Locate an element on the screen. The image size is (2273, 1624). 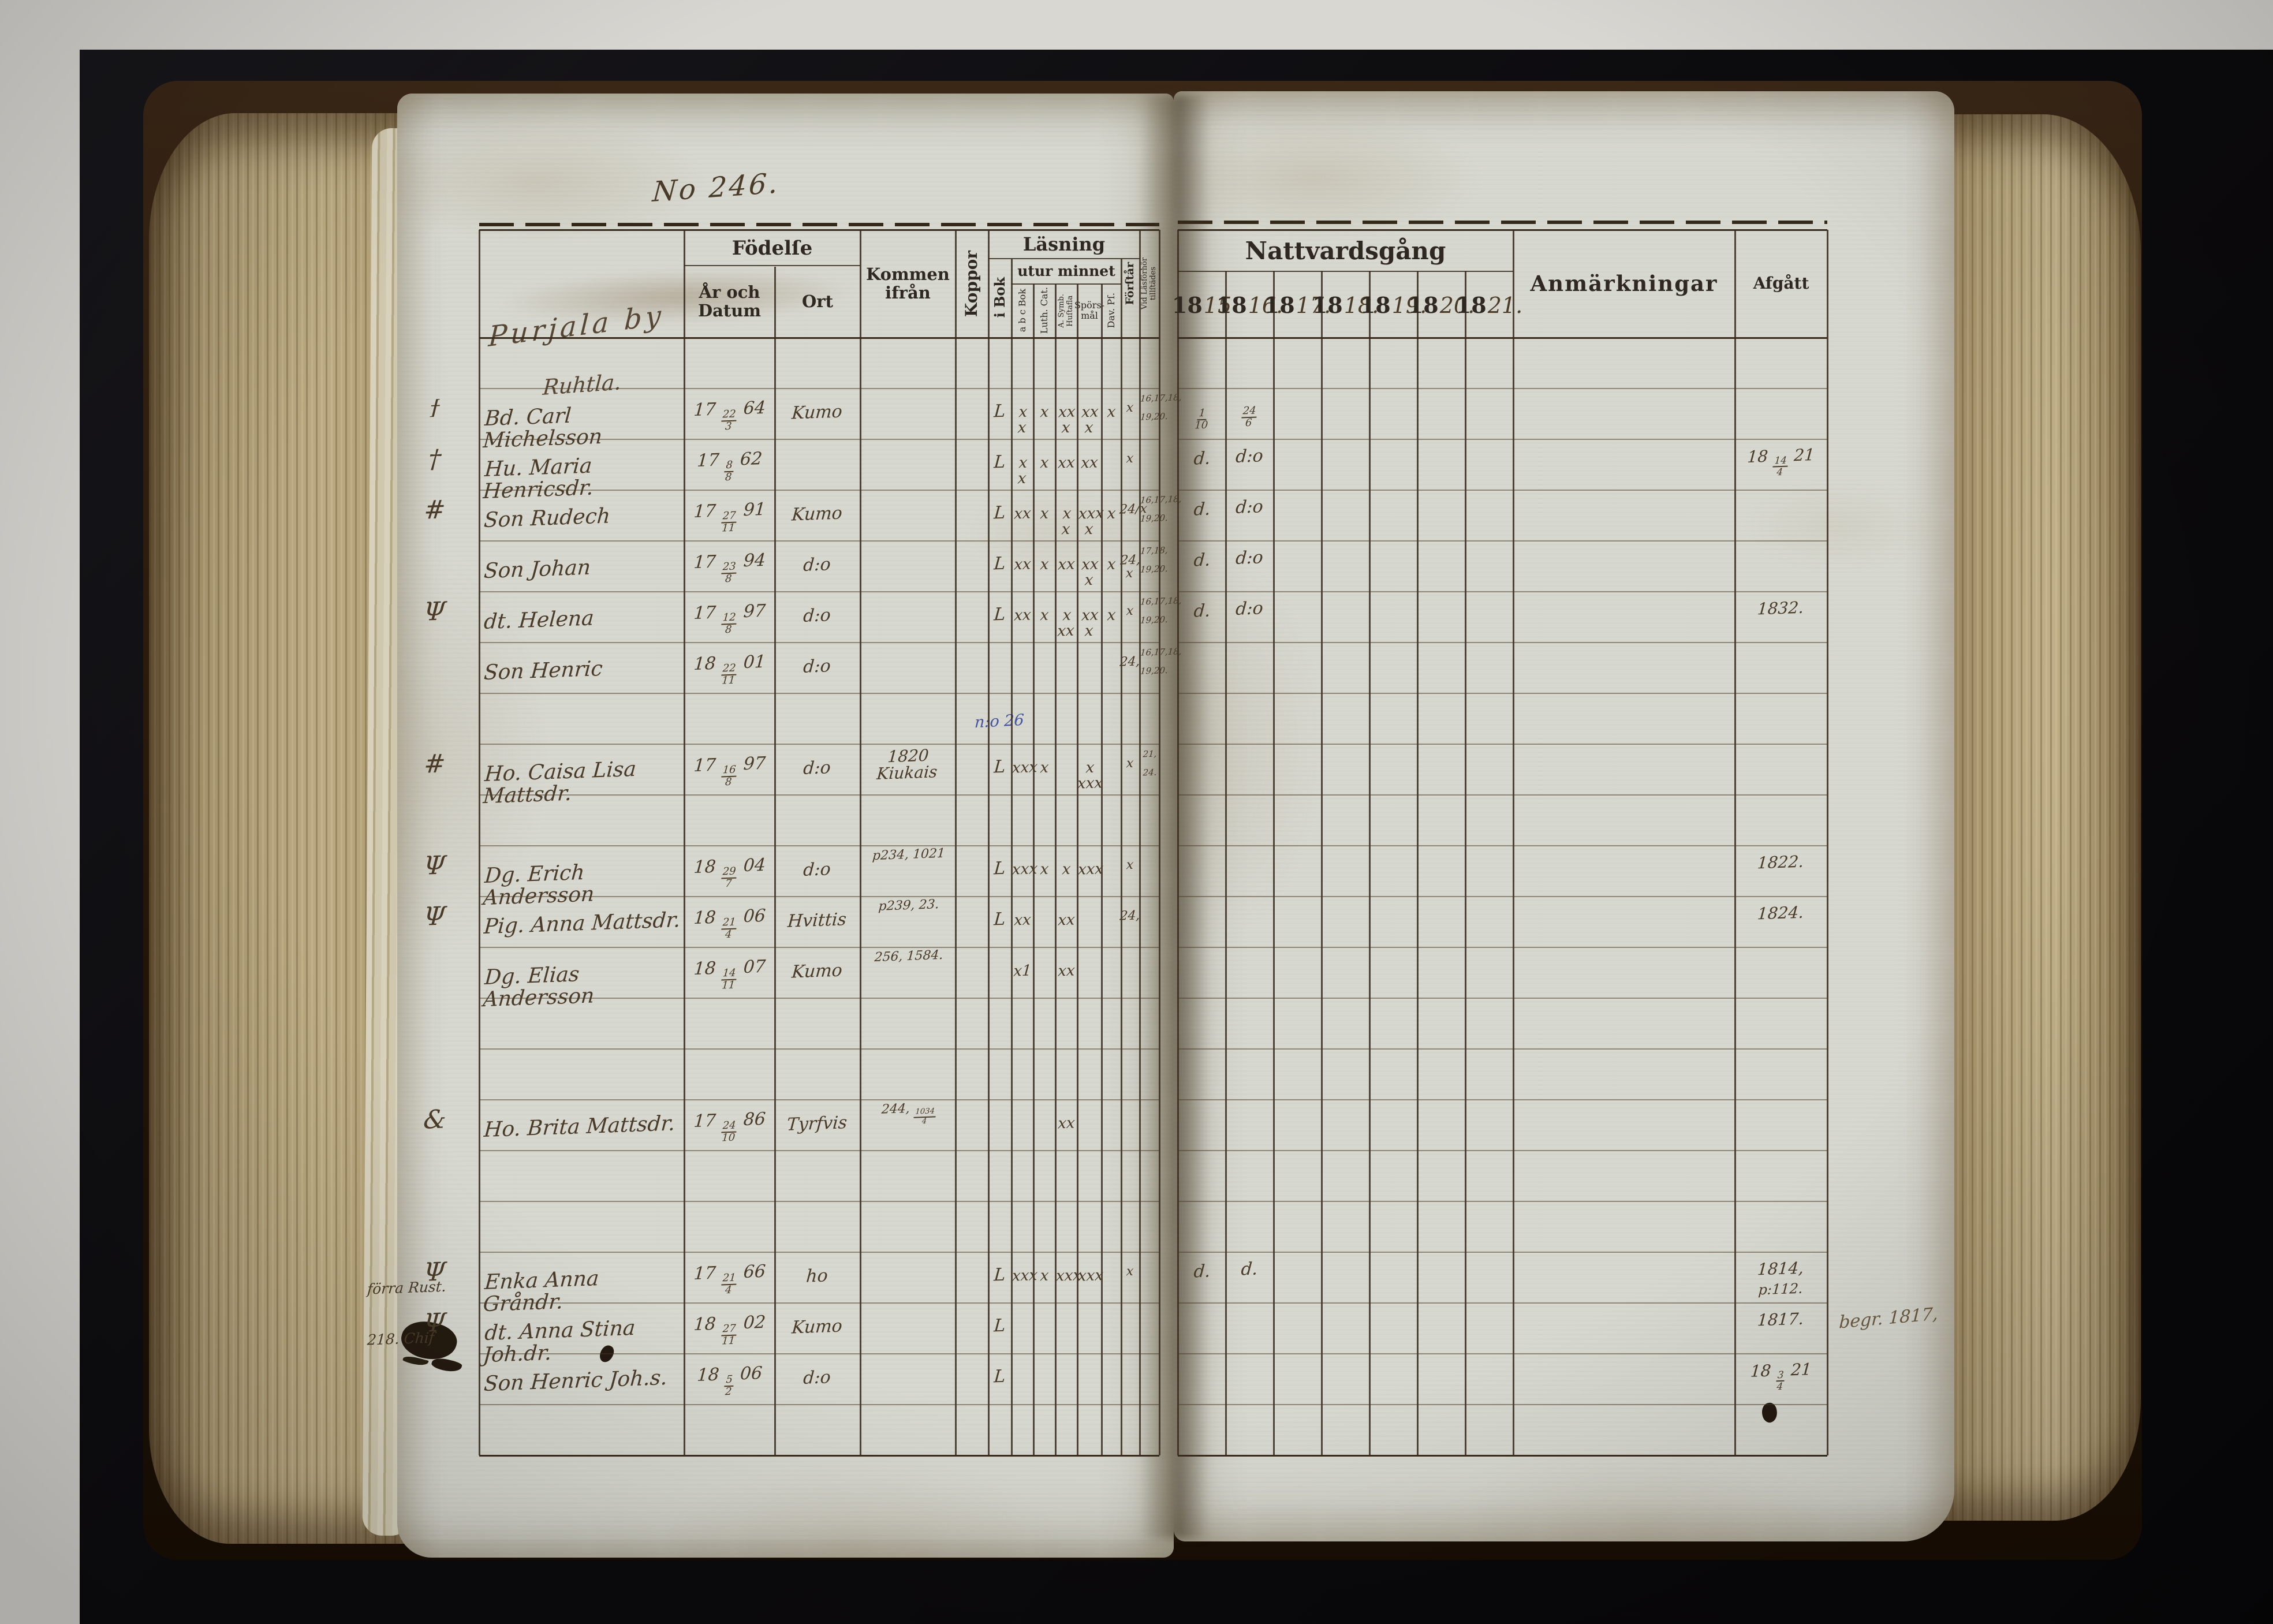
year-handwritten: 16. is located at coordinates (1265, 305).